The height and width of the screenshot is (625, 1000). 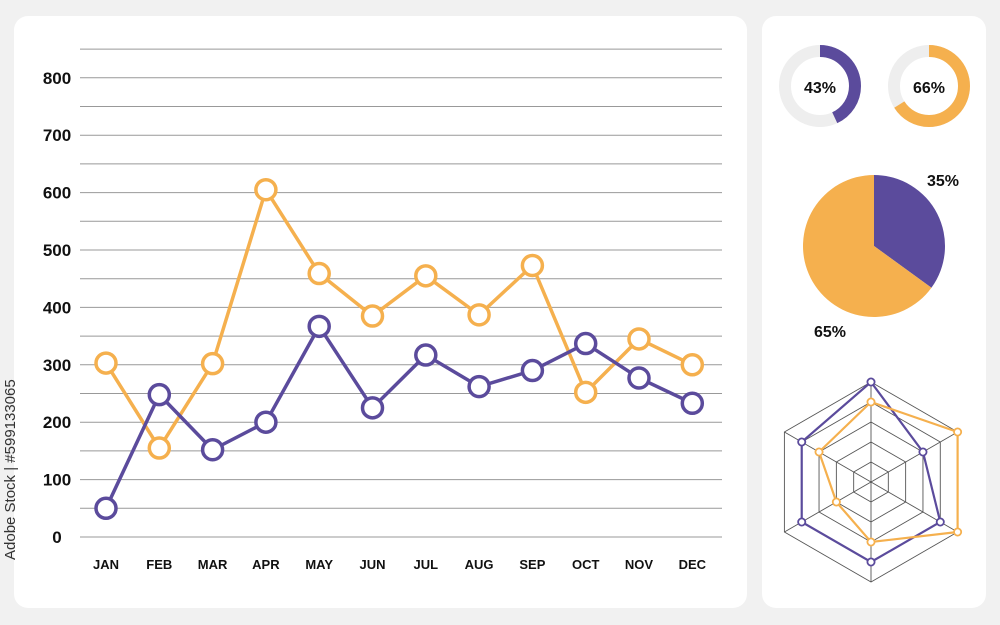 What do you see at coordinates (532, 564) in the screenshot?
I see `x-tick-label: SEP` at bounding box center [532, 564].